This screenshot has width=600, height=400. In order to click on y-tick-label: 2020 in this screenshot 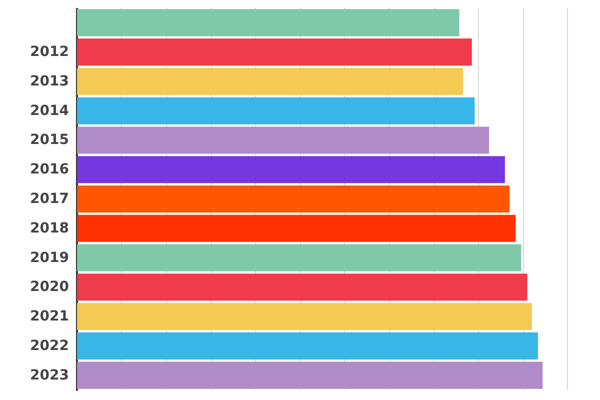, I will do `click(50, 287)`.